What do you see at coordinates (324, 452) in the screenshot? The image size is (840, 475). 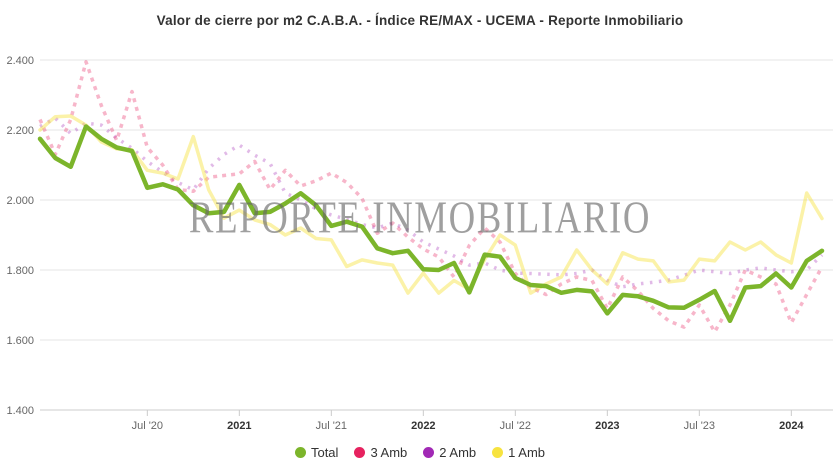 I see `legend-label-total: Total` at bounding box center [324, 452].